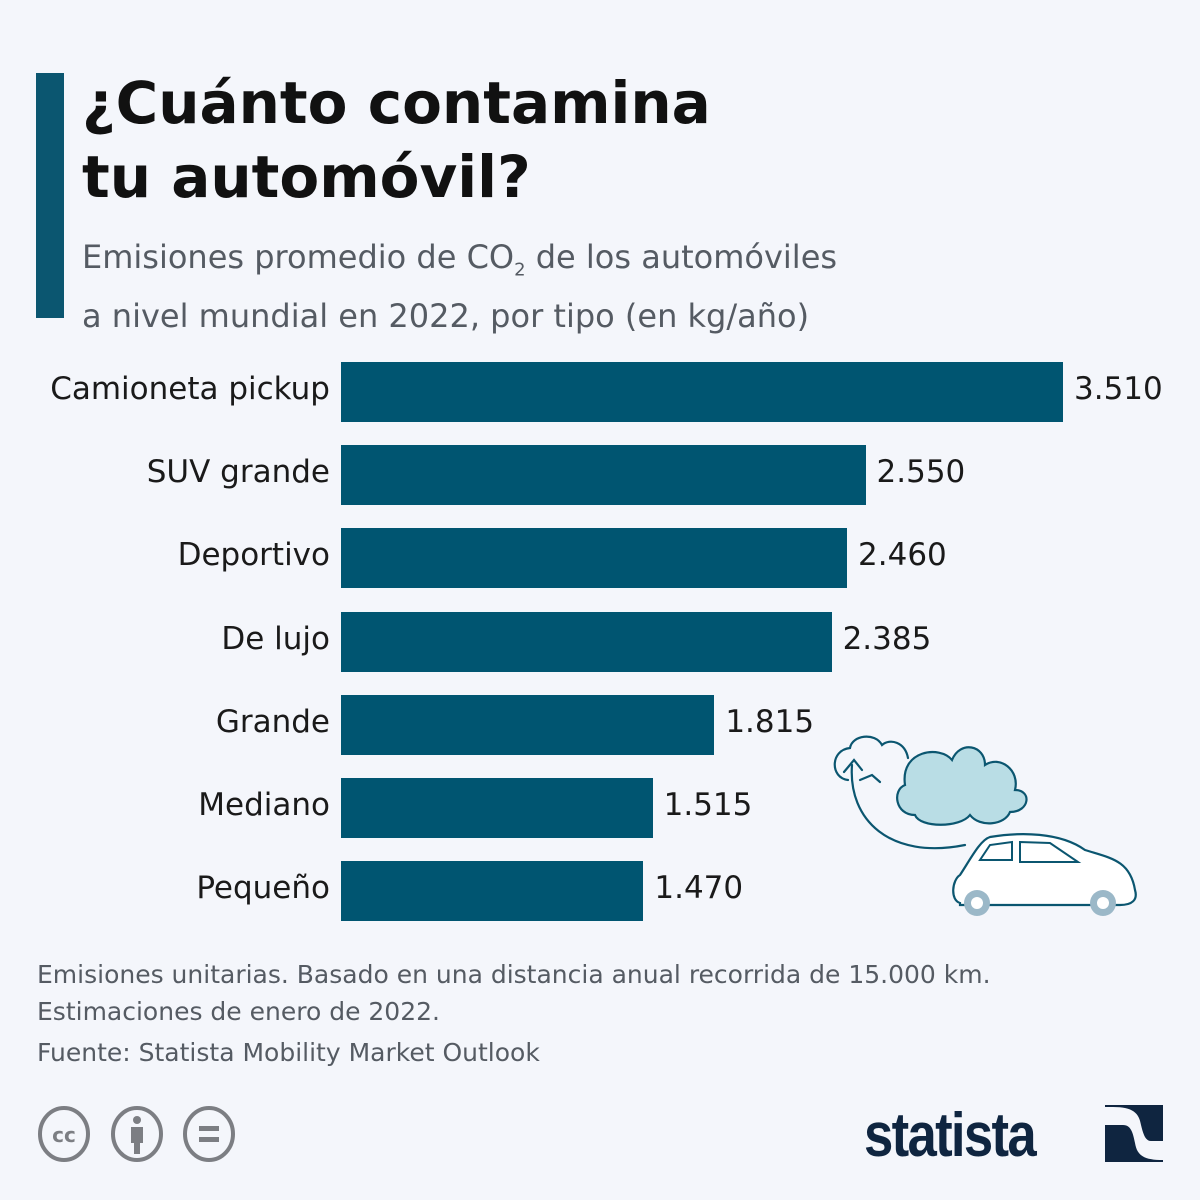  I want to click on accent-bar, so click(50, 195).